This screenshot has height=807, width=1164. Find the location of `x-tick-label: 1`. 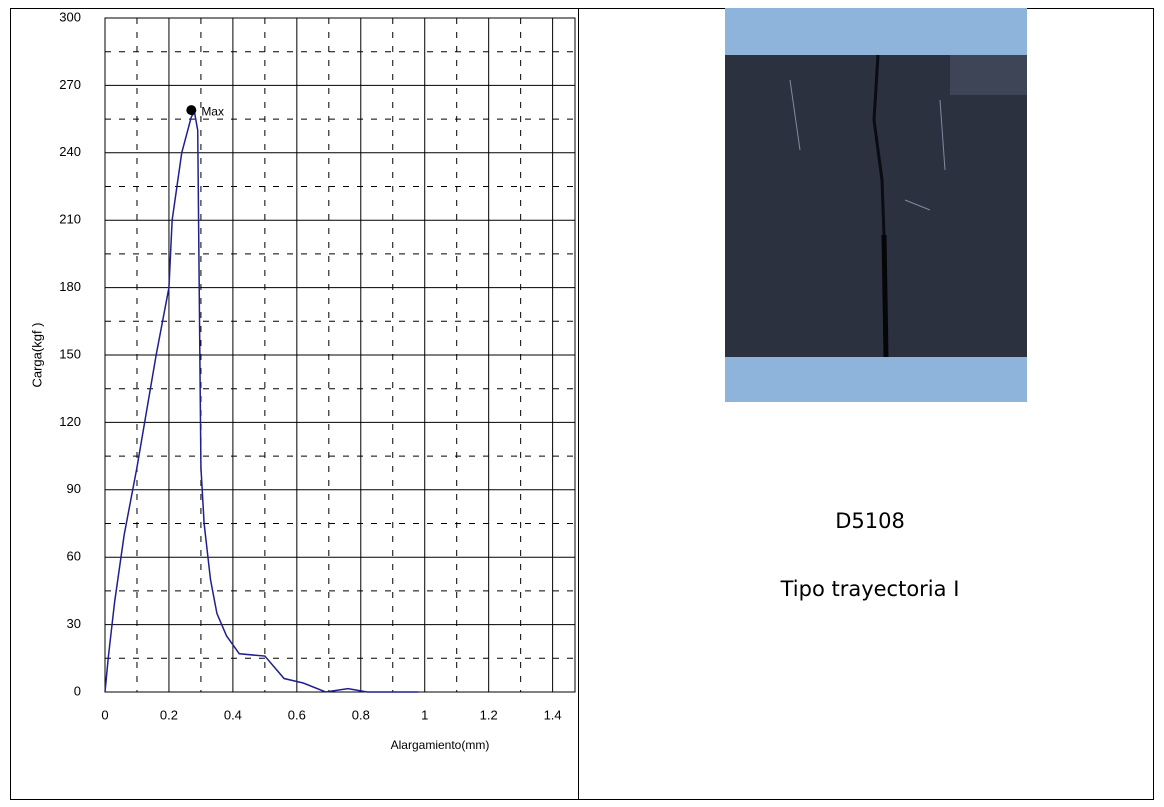

x-tick-label: 1 is located at coordinates (424, 714).